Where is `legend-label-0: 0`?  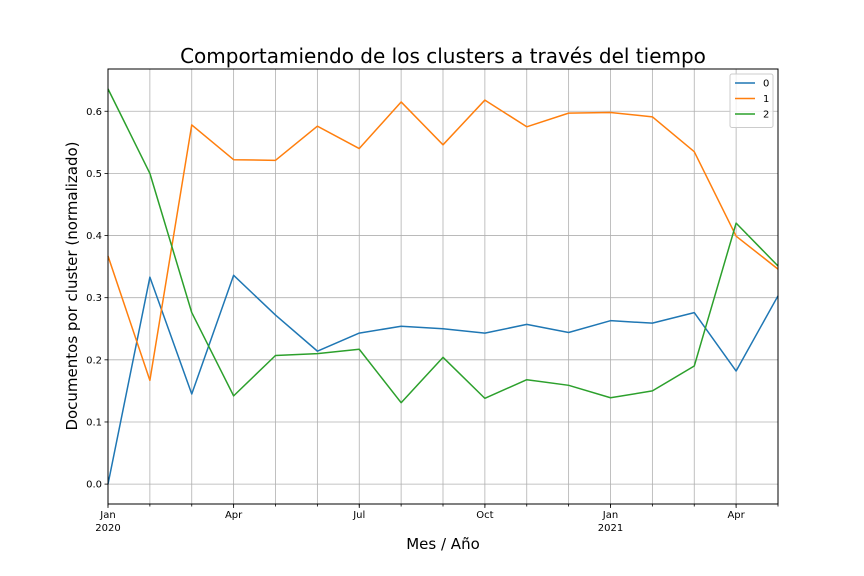
legend-label-0: 0 is located at coordinates (766, 84).